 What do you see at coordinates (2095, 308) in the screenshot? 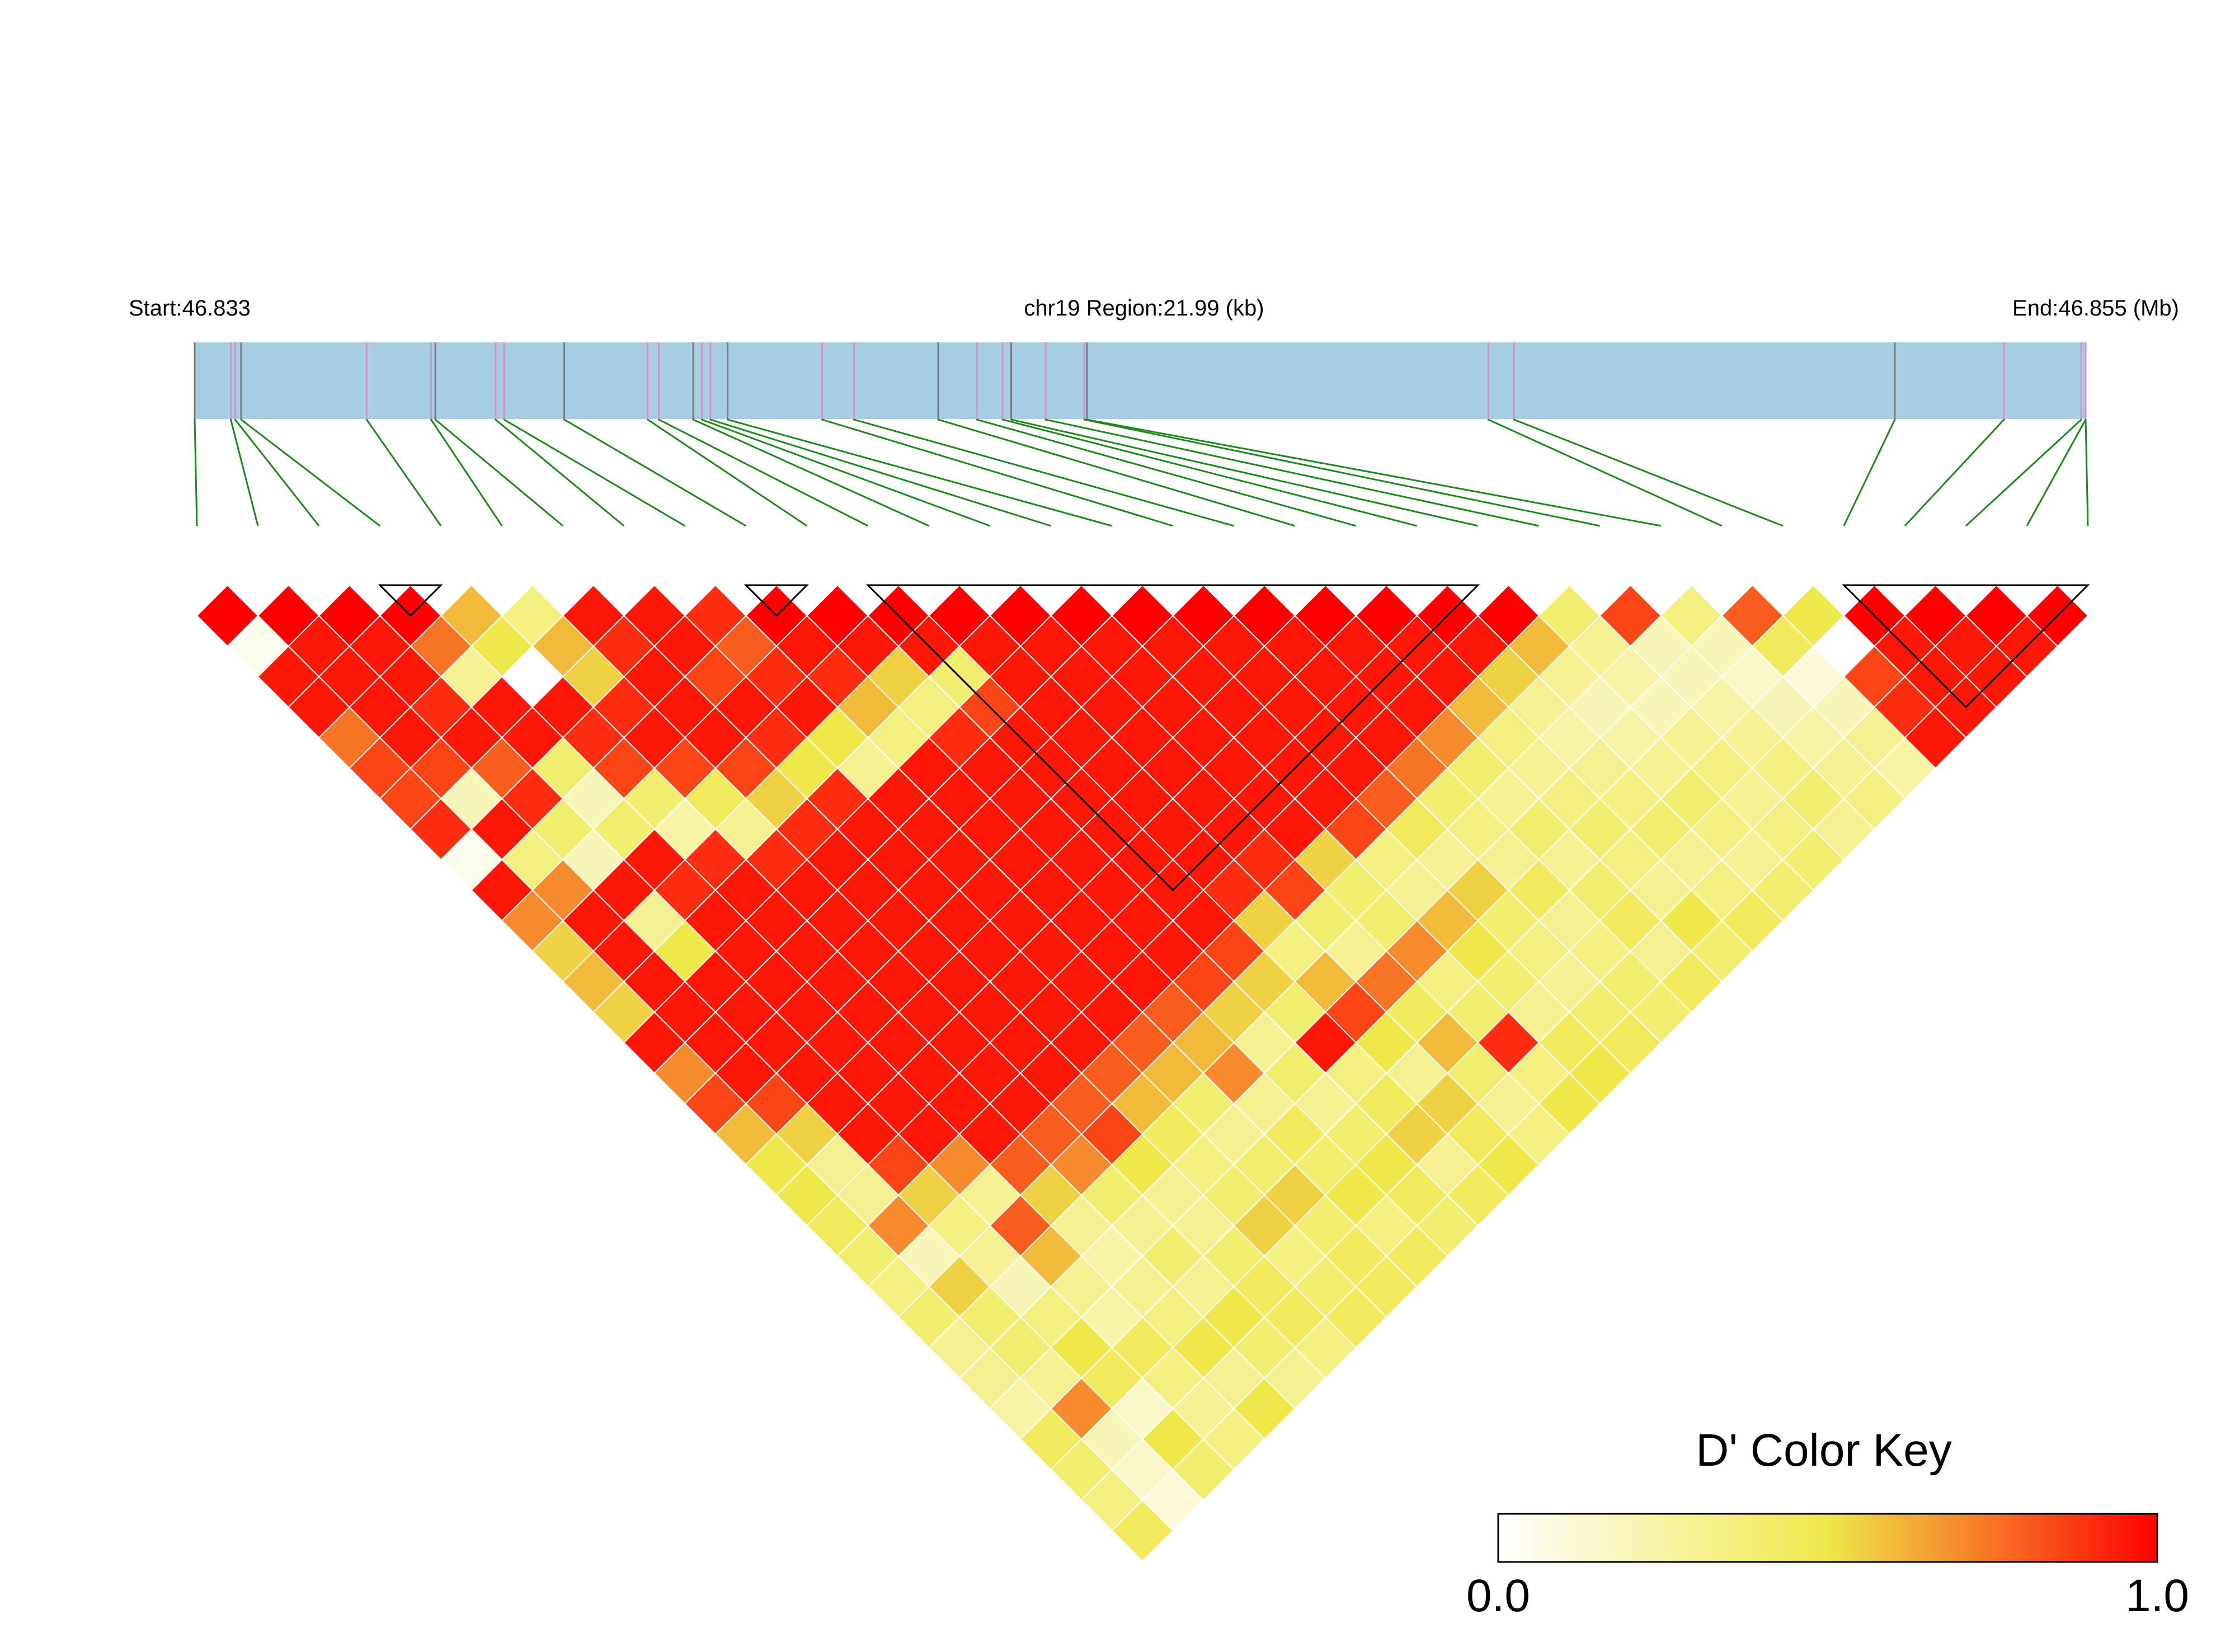
I see `region-end-label: End:46.855 (Mb)` at bounding box center [2095, 308].